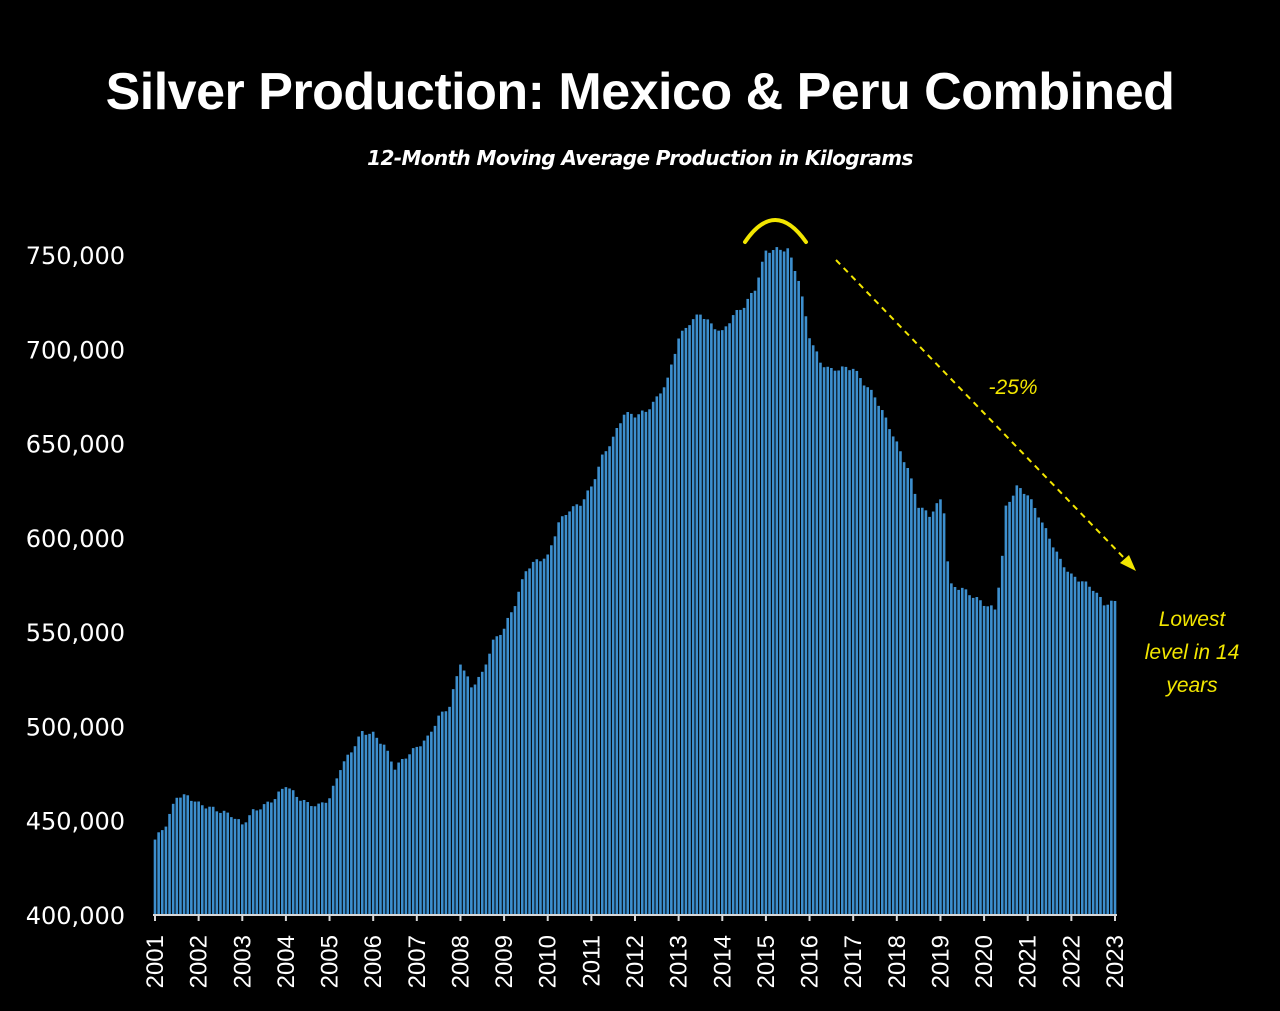 The height and width of the screenshot is (1011, 1280). Describe the element at coordinates (679, 961) in the screenshot. I see `x-tick-label: 2013` at that location.